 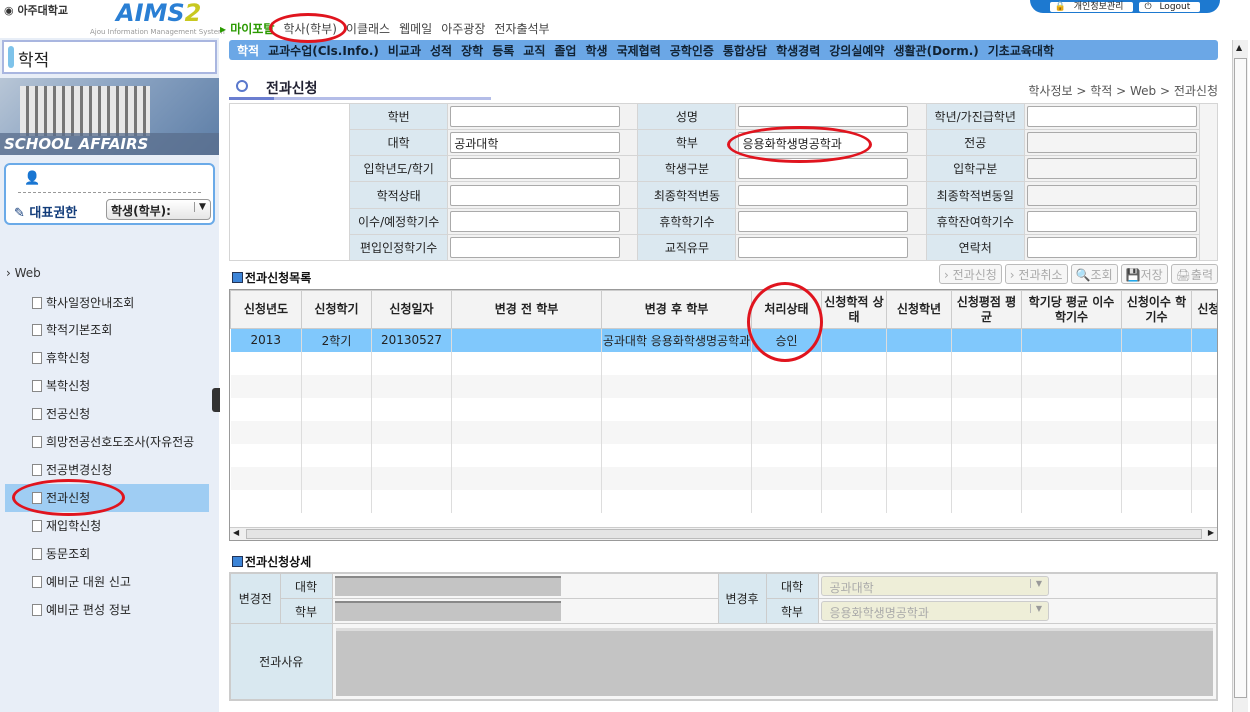 What do you see at coordinates (323, 50) in the screenshot?
I see `menu-item: 교과수업(Cls.Info.)` at bounding box center [323, 50].